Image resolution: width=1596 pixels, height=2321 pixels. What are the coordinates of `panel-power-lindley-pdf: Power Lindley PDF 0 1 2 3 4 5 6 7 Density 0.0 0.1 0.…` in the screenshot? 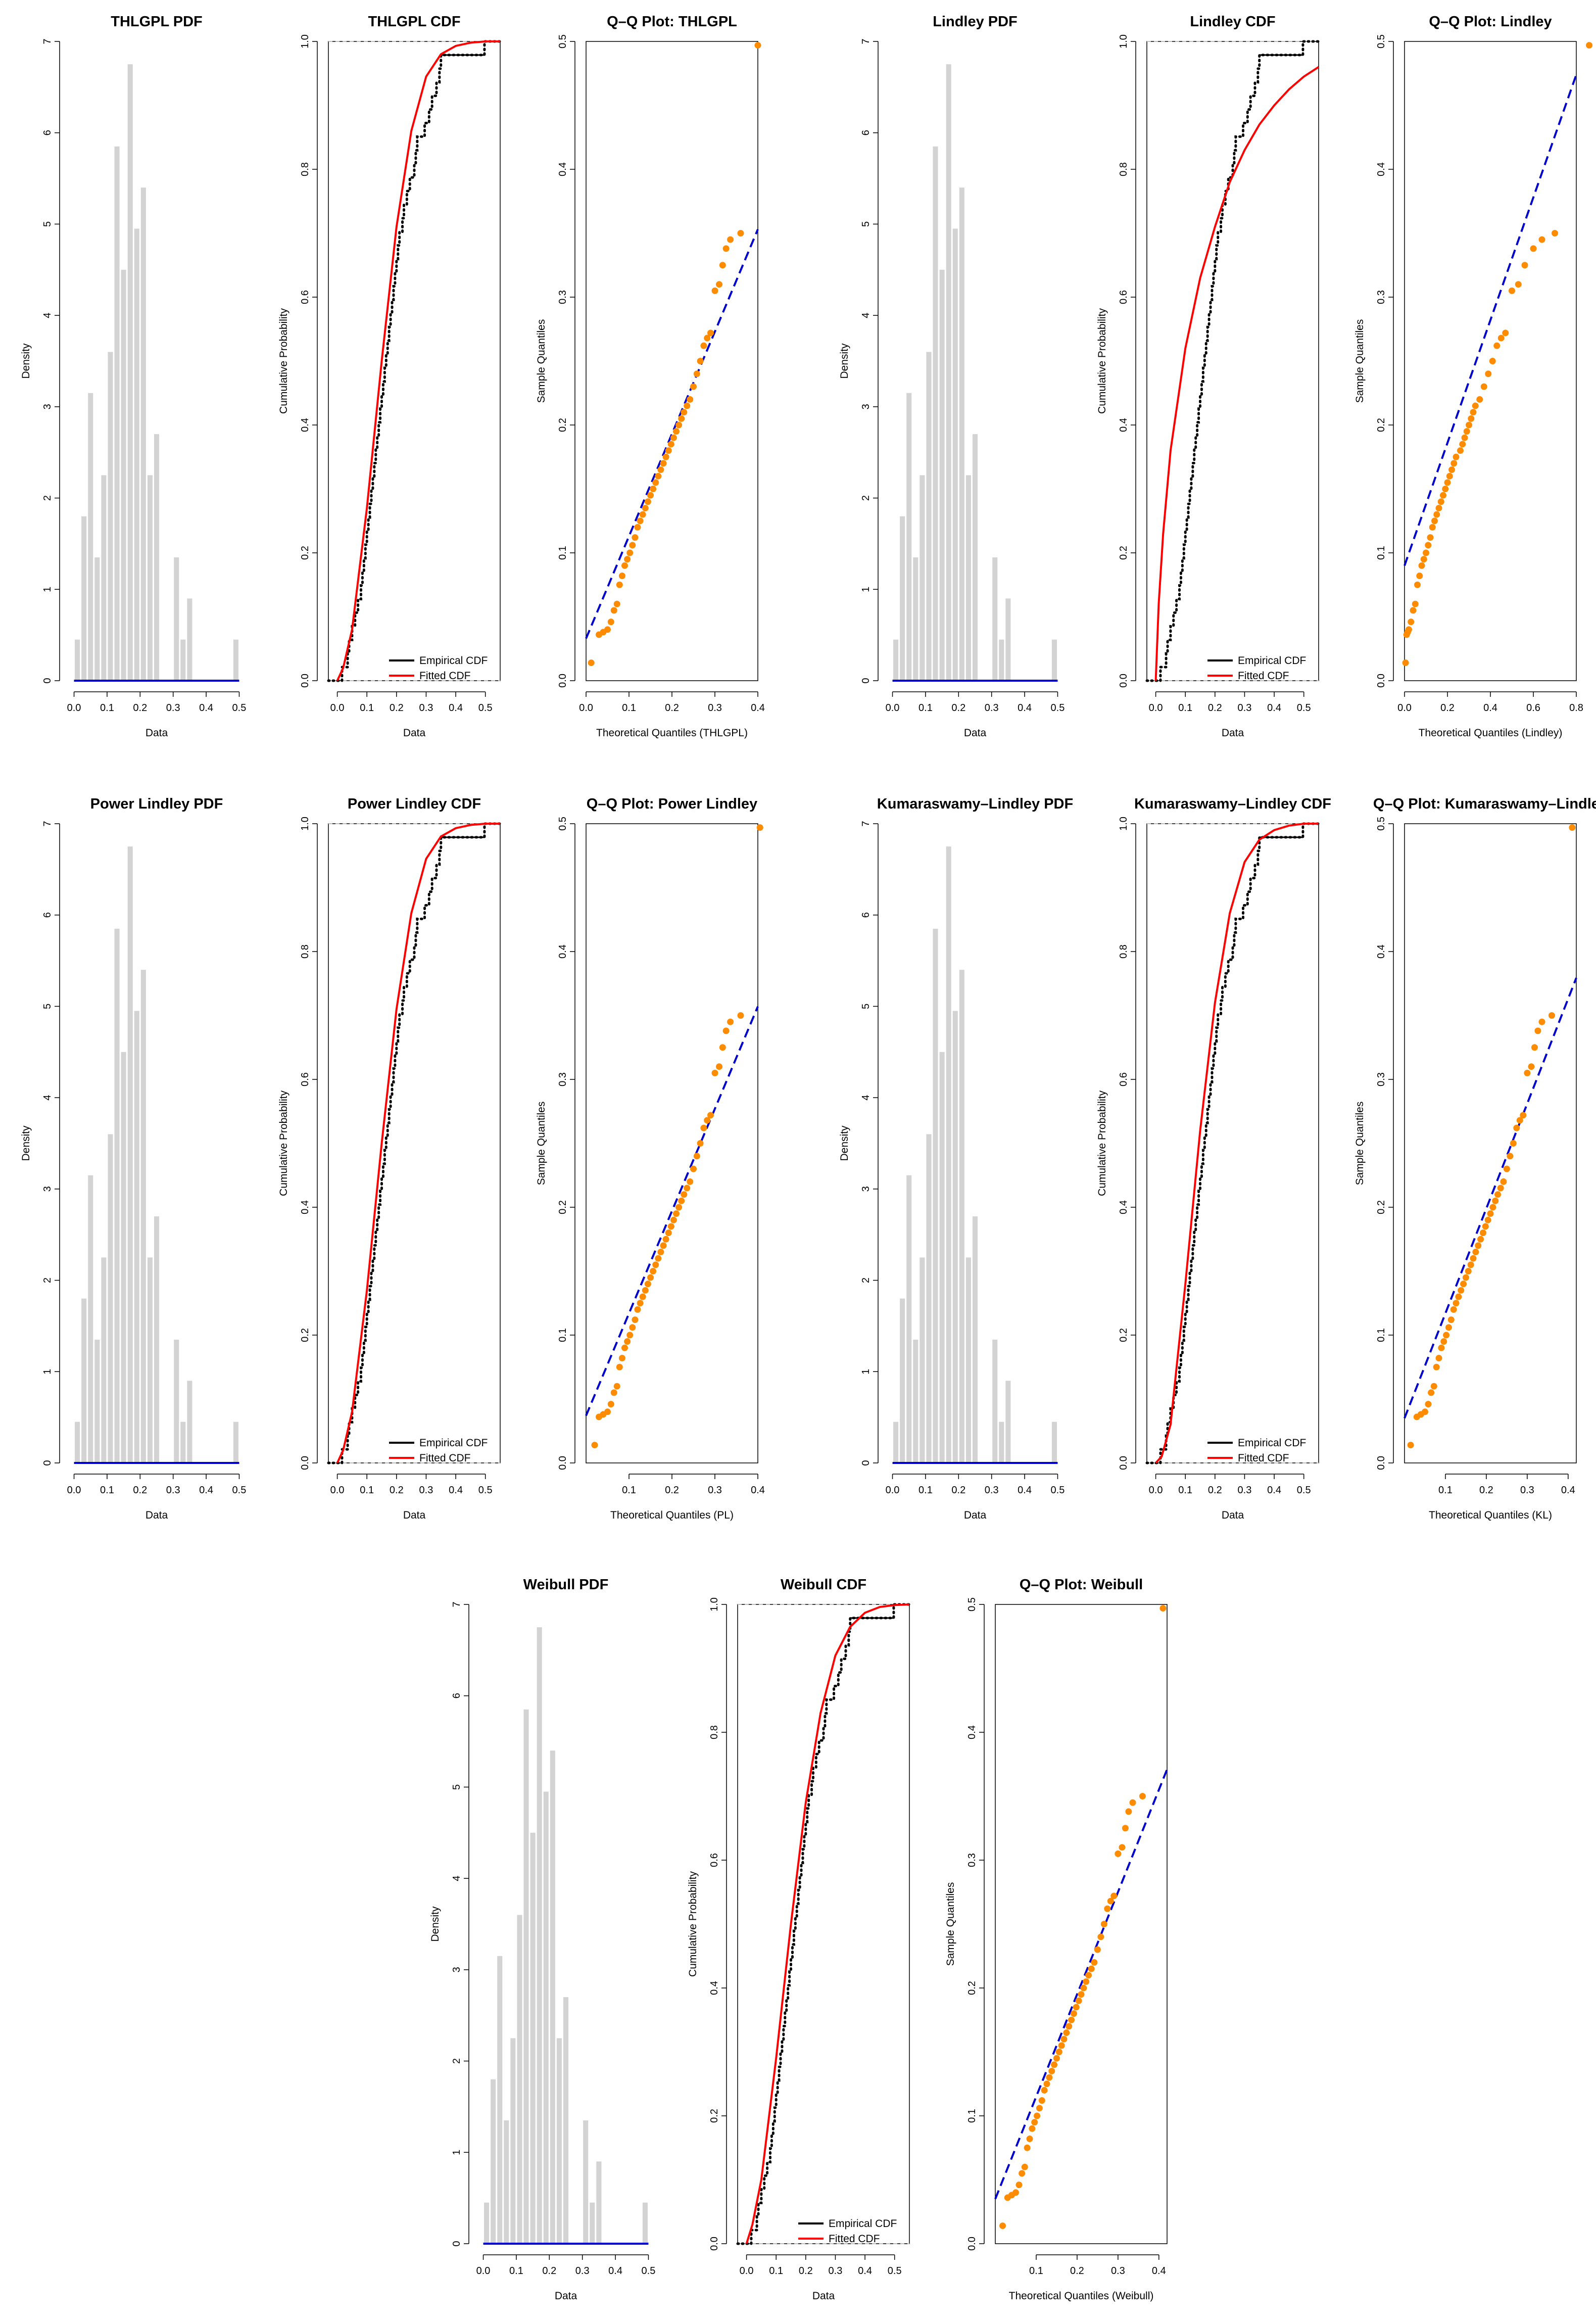 It's located at (133, 1158).